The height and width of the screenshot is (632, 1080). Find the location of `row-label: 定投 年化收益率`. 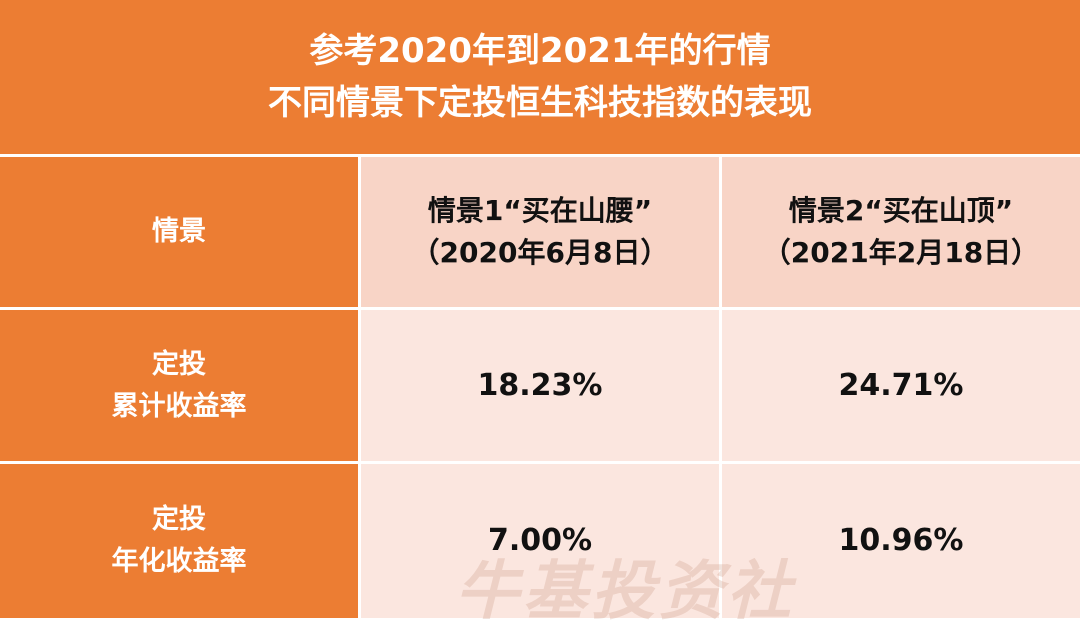

row-label: 定投 年化收益率 is located at coordinates (179, 541).